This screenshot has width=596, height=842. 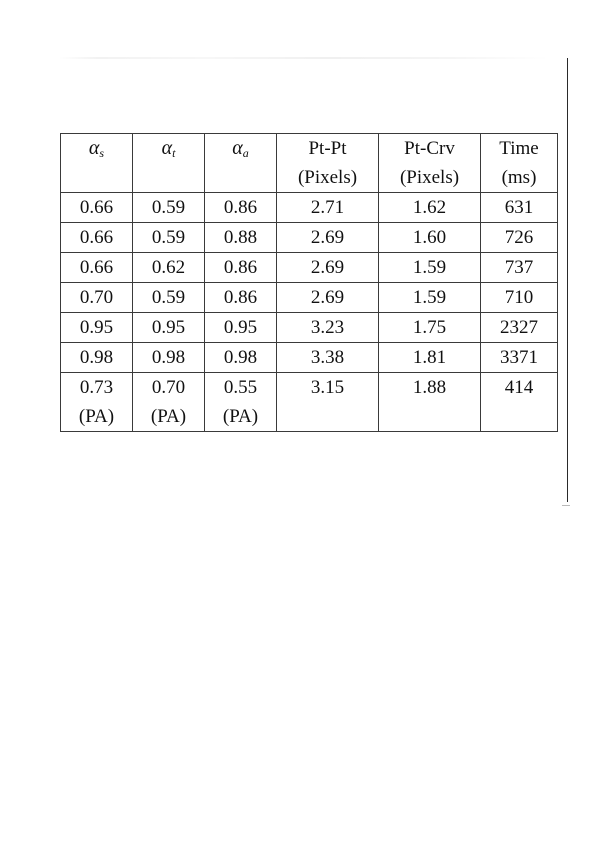 What do you see at coordinates (327, 357) in the screenshot?
I see `cell-pt-pt: 3.38` at bounding box center [327, 357].